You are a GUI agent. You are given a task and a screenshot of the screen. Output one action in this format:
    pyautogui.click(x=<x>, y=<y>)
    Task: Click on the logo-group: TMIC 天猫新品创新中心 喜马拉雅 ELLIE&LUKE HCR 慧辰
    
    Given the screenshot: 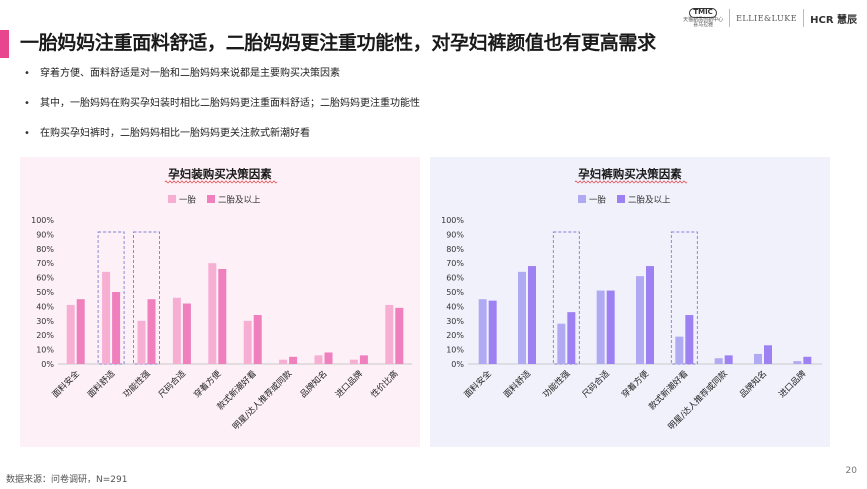 What is the action you would take?
    pyautogui.click(x=770, y=18)
    